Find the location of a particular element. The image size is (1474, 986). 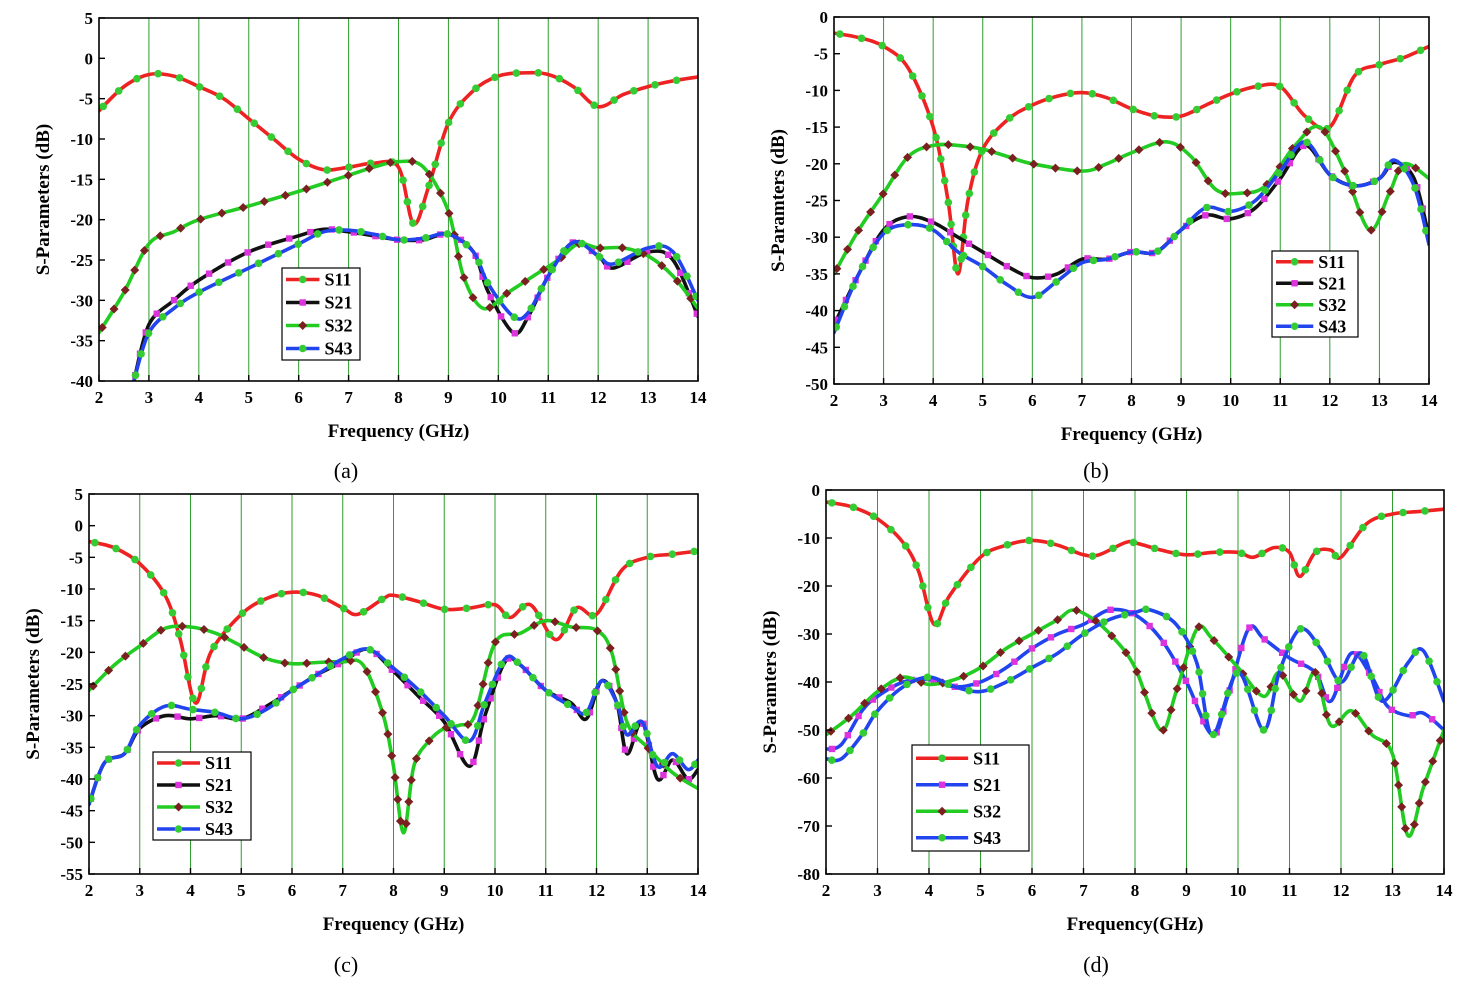

y-tick-label: -55 is located at coordinates (71, 874).